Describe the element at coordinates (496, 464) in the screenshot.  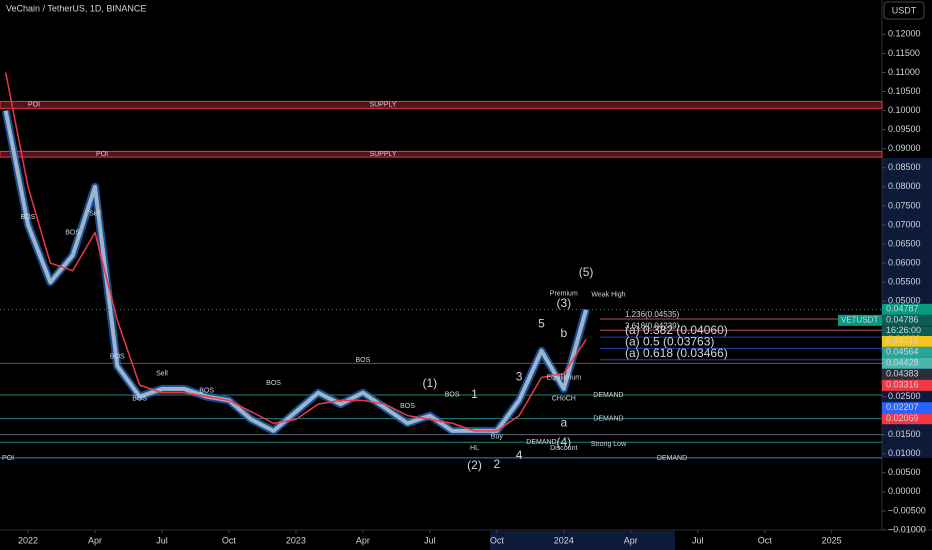
I see `annotation: 2` at that location.